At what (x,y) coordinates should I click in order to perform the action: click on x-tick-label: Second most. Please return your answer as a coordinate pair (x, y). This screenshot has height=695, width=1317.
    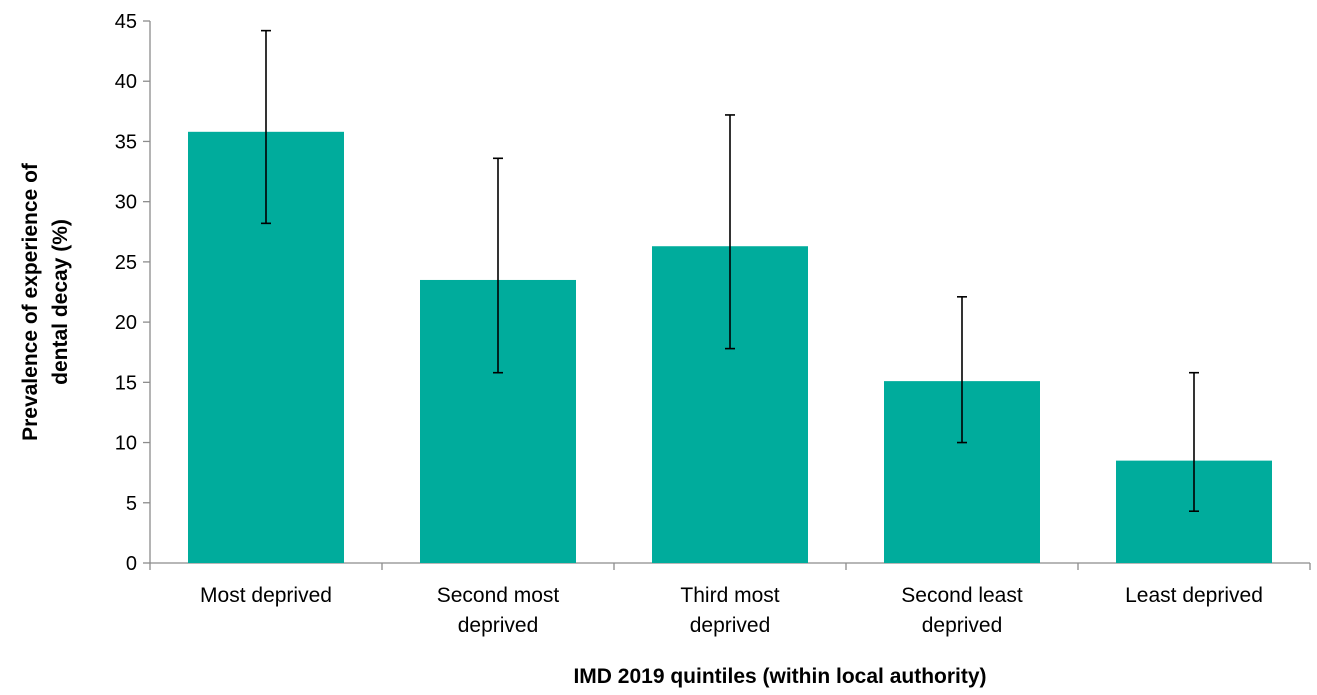
    Looking at the image, I should click on (498, 595).